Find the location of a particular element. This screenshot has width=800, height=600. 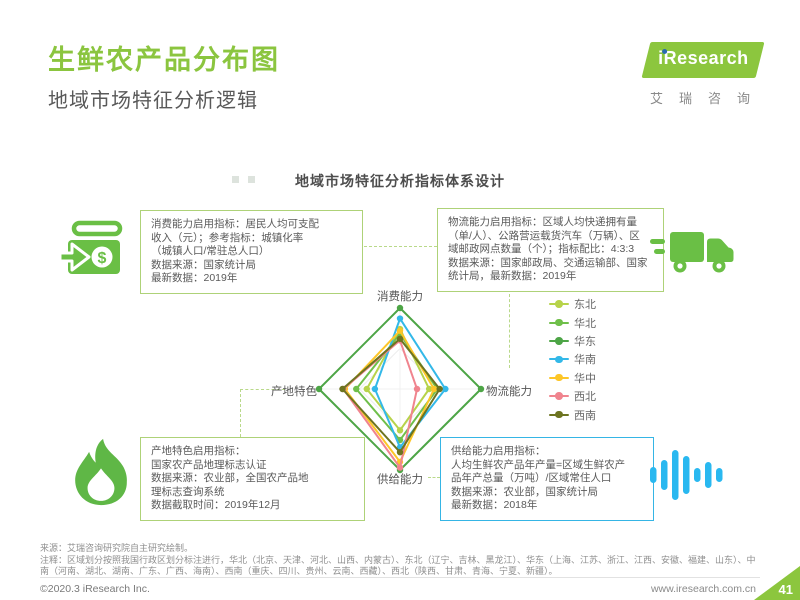

legend-item-华东: 华东 is located at coordinates (572, 341).